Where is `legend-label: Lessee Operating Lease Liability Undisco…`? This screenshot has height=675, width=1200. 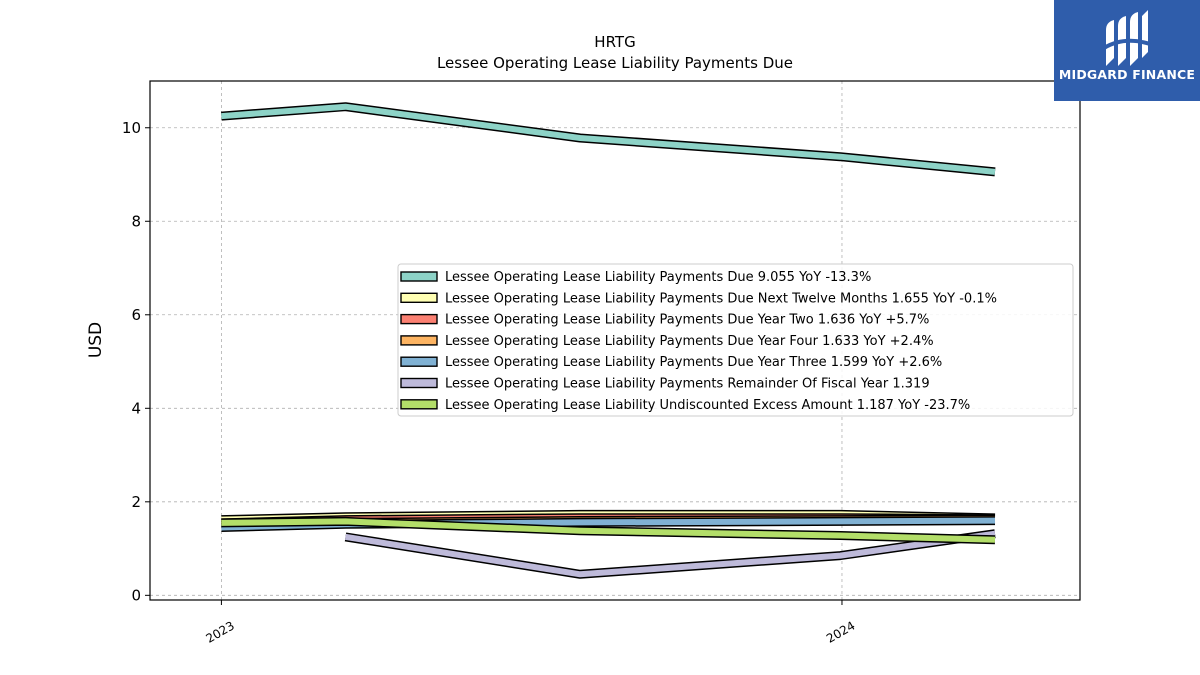
legend-label: Lessee Operating Lease Liability Undisco… is located at coordinates (707, 405).